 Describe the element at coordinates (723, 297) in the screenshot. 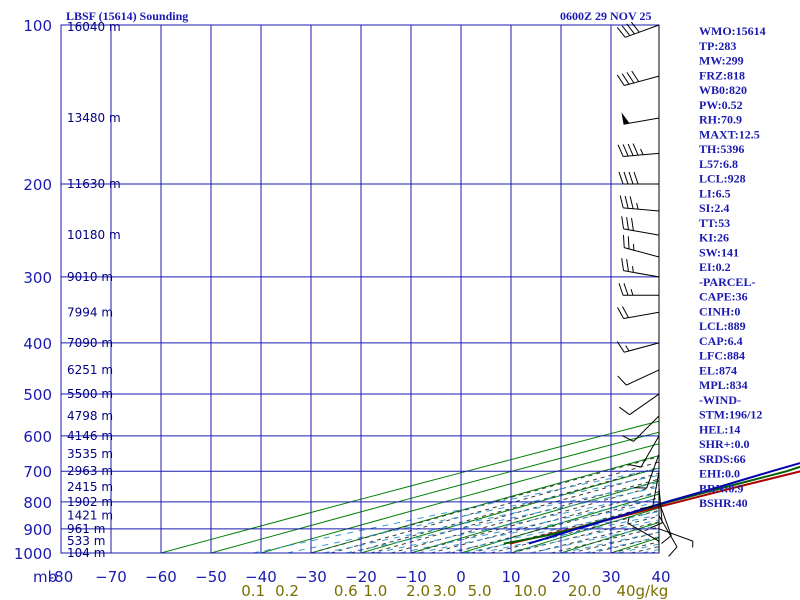

I see `index-value: CAPE:36` at that location.